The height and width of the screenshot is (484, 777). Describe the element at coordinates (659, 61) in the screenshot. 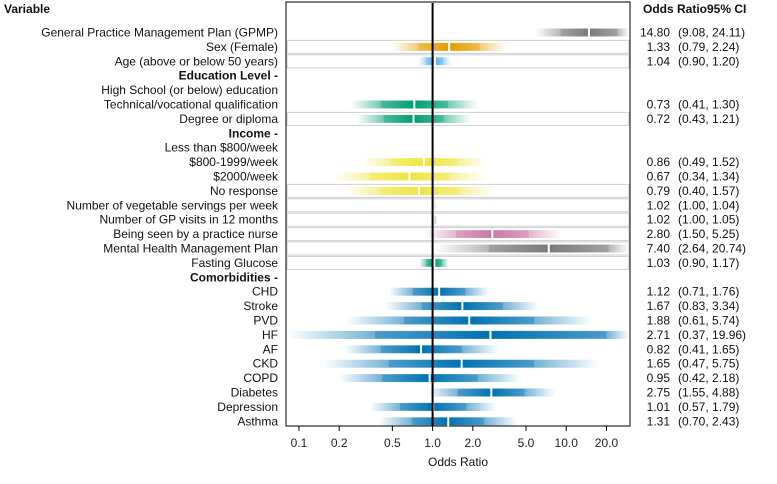

I see `odds-ratio-value: 1.04` at that location.